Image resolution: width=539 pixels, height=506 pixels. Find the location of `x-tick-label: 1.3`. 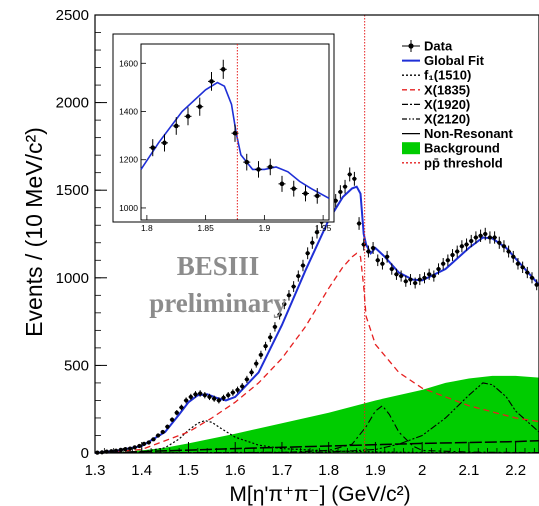

x-tick-label: 1.3 is located at coordinates (95, 470).